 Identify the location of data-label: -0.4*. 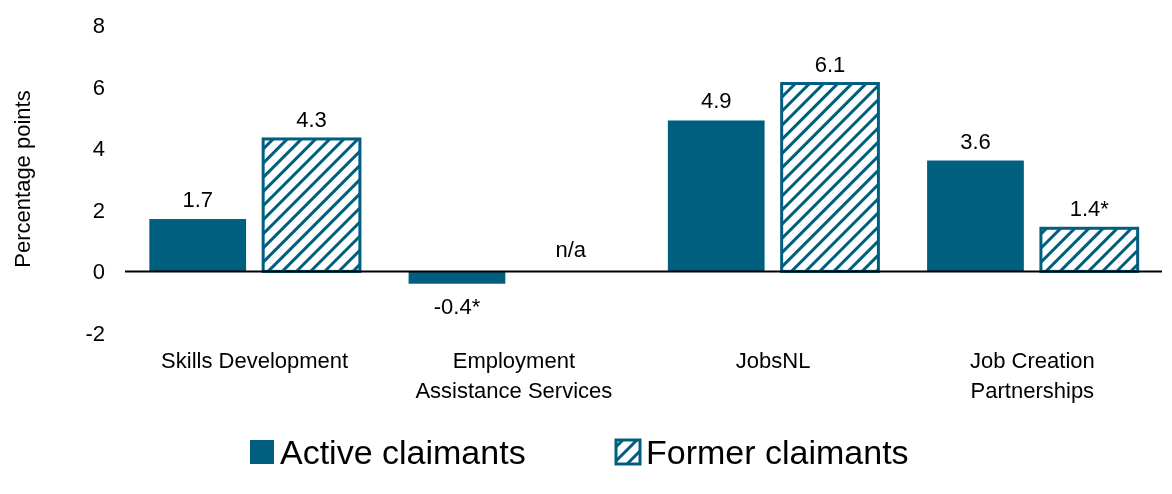
(457, 306).